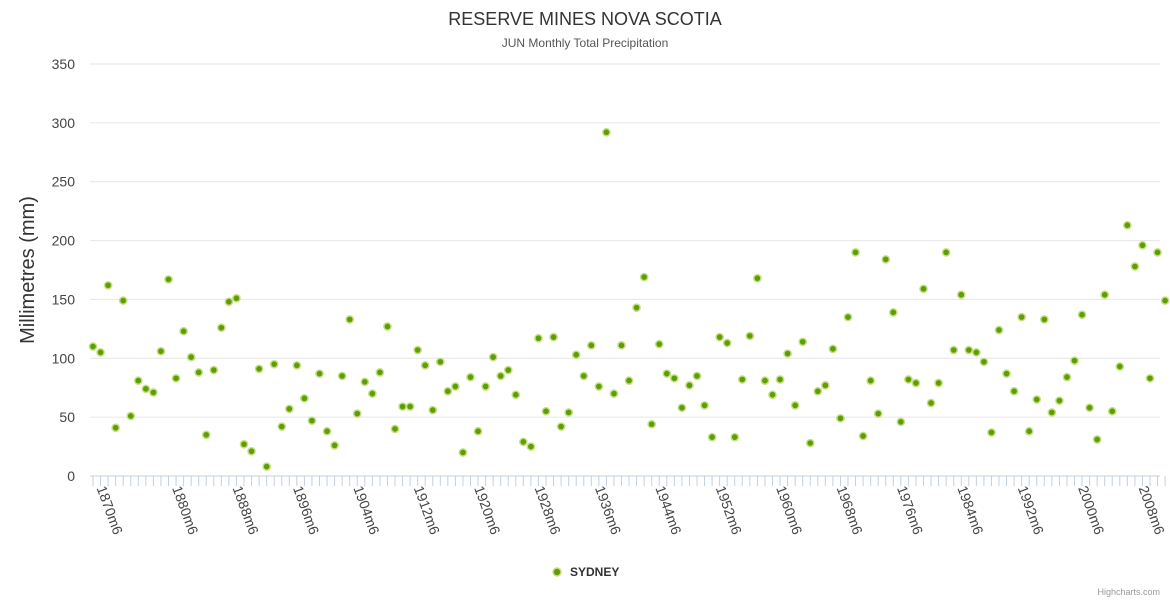 The height and width of the screenshot is (605, 1170). I want to click on data-point-1968, so click(840, 418).